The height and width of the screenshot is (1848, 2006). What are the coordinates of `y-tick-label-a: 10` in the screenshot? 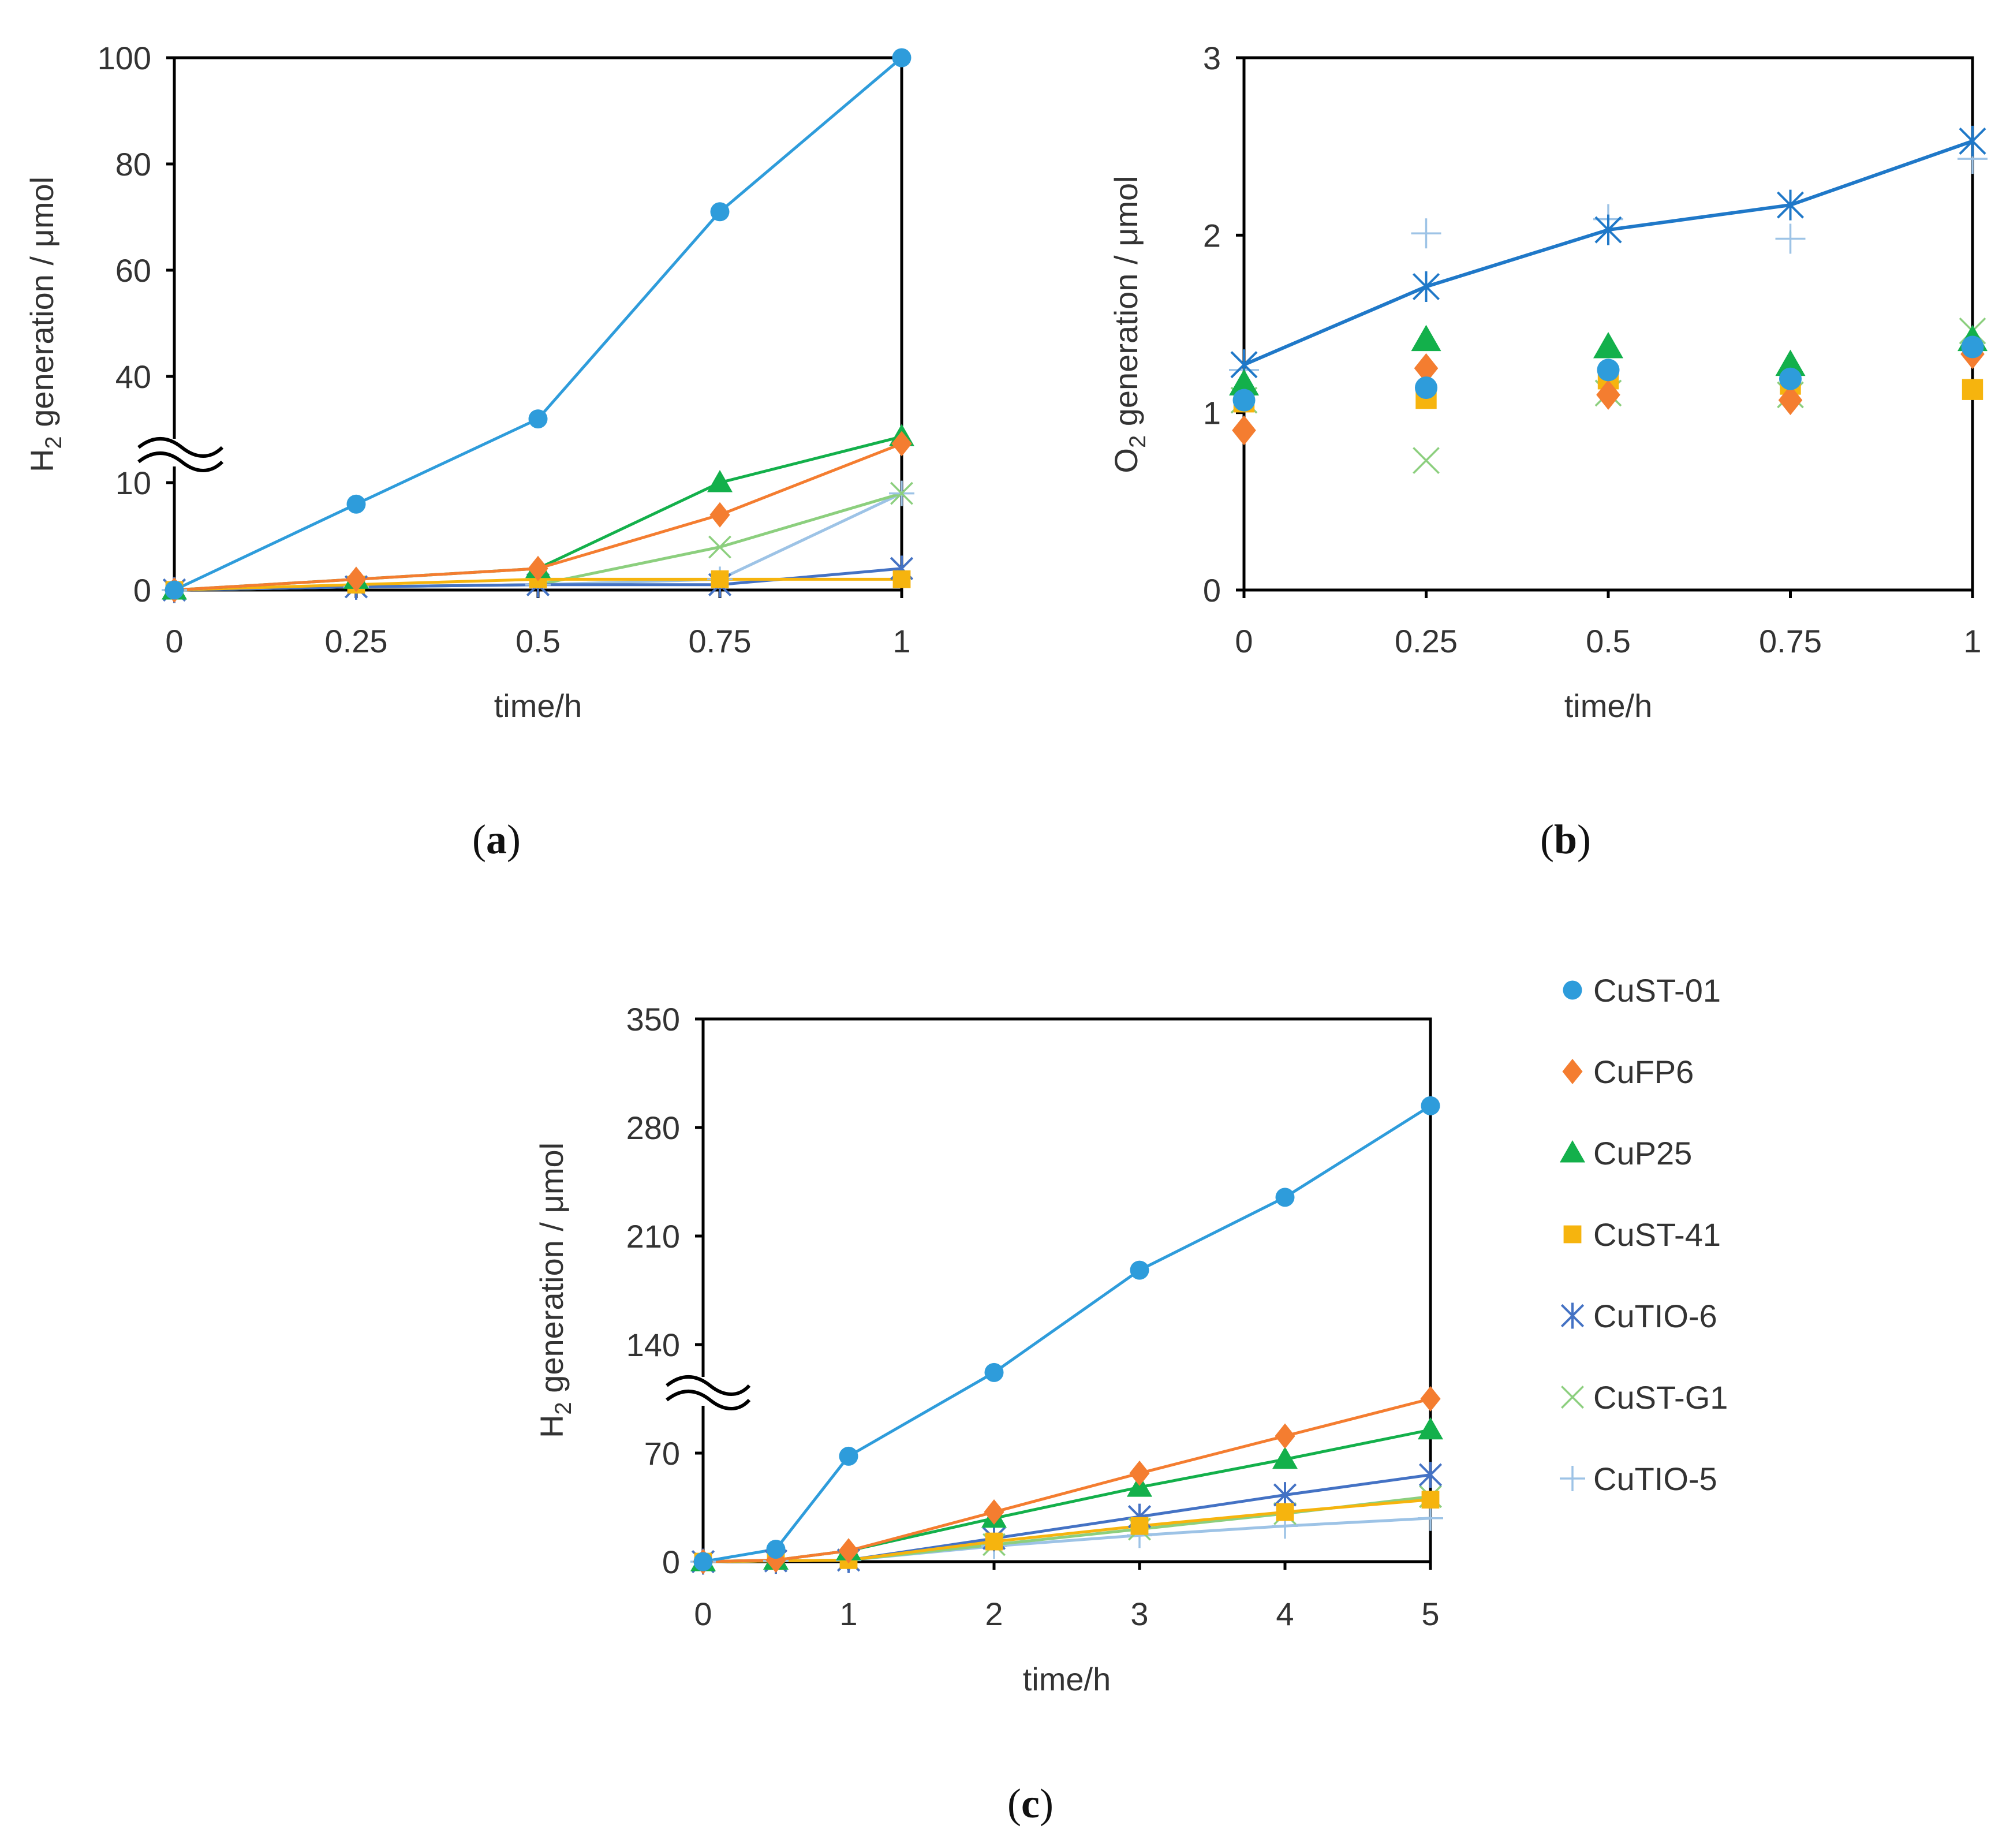 It's located at (133, 483).